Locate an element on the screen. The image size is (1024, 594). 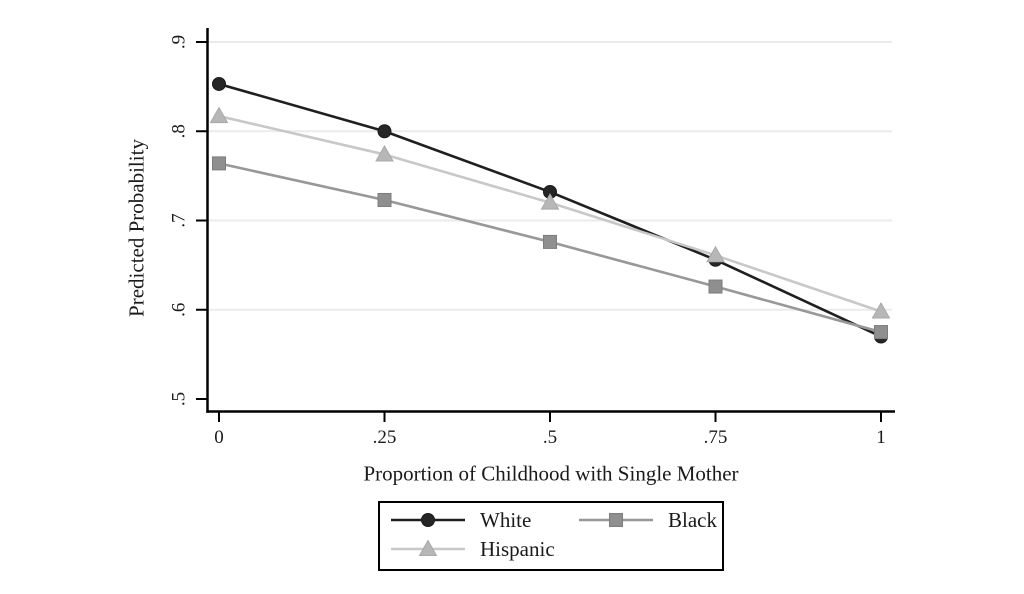
legend-label: Hispanic is located at coordinates (517, 548).